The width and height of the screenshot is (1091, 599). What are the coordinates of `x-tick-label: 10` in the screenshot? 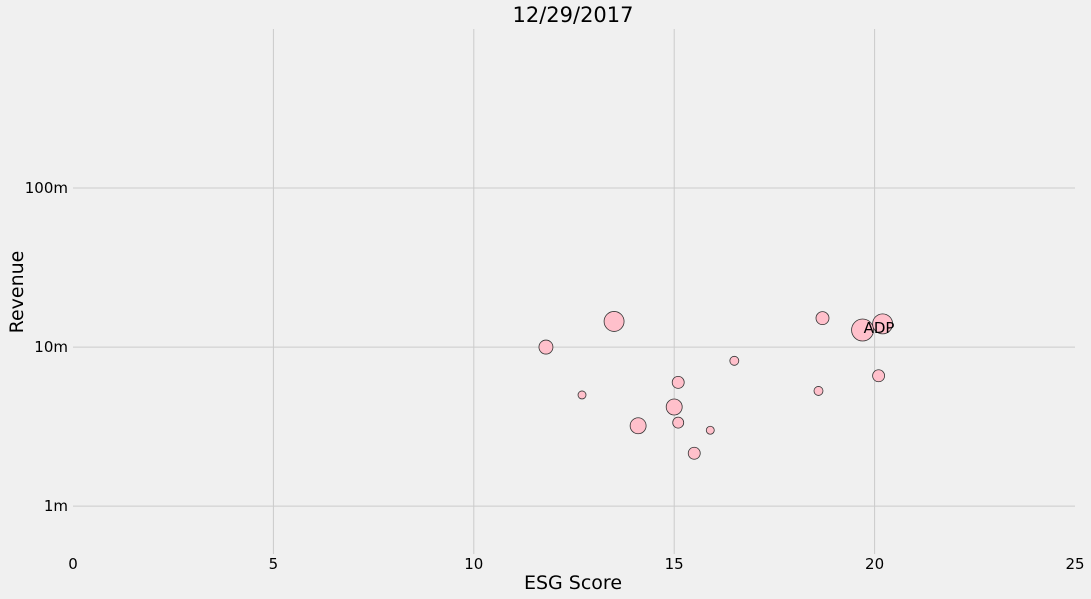 It's located at (473, 564).